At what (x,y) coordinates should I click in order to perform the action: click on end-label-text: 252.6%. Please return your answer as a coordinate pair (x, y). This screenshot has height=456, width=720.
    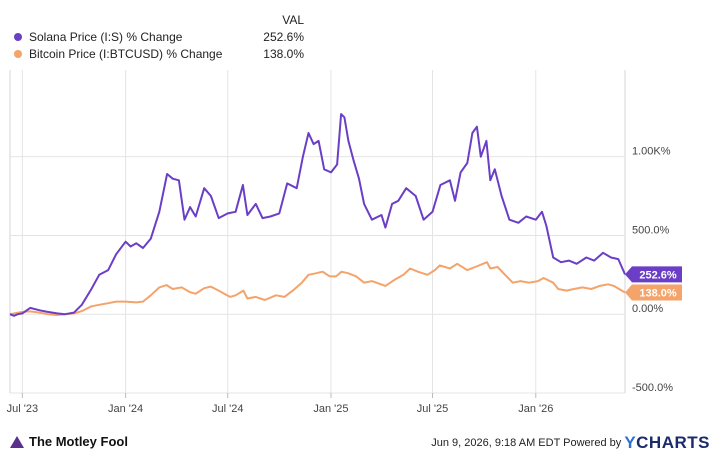
    Looking at the image, I should click on (658, 275).